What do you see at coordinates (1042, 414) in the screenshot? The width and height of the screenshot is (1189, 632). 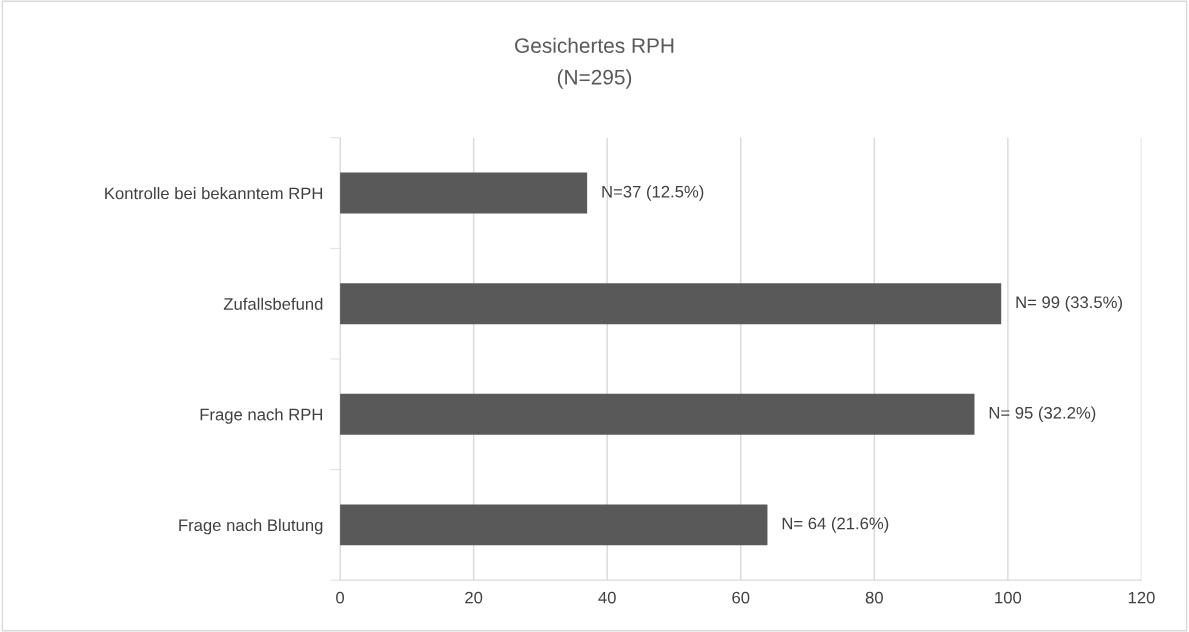 I see `data-label: N= 95 (32.2%)` at bounding box center [1042, 414].